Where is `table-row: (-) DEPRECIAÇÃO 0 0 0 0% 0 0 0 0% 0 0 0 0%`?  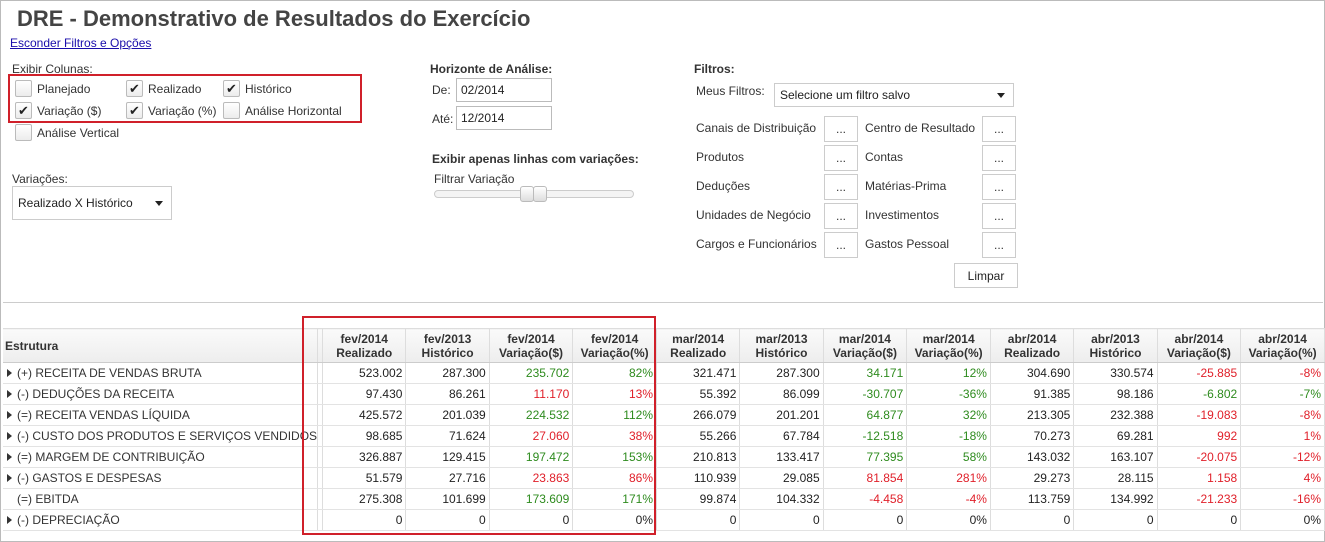 table-row: (-) DEPRECIAÇÃO 0 0 0 0% 0 0 0 0% 0 0 0 0% is located at coordinates (664, 520).